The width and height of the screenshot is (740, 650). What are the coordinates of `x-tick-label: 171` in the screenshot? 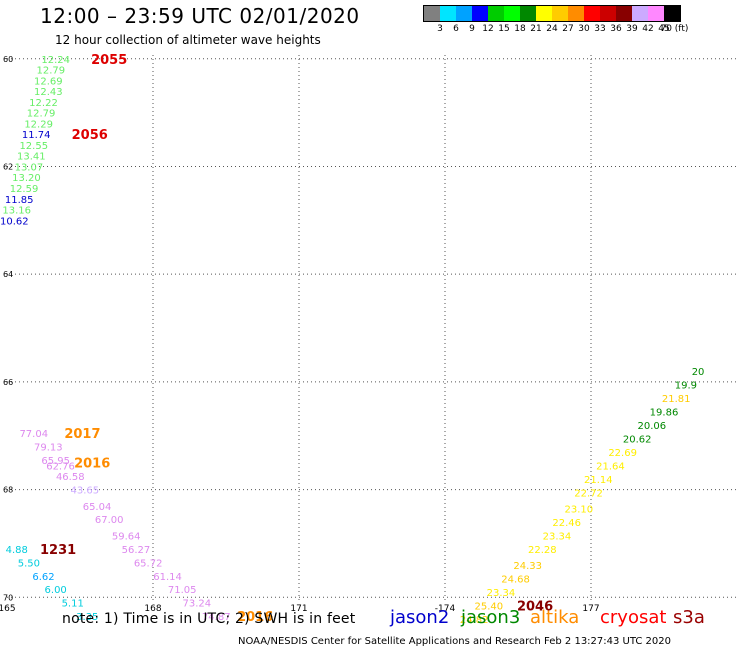 It's located at (298, 609).